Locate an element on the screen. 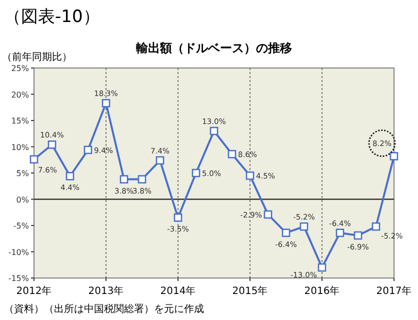  y-tick-label: -15% is located at coordinates (19, 278).